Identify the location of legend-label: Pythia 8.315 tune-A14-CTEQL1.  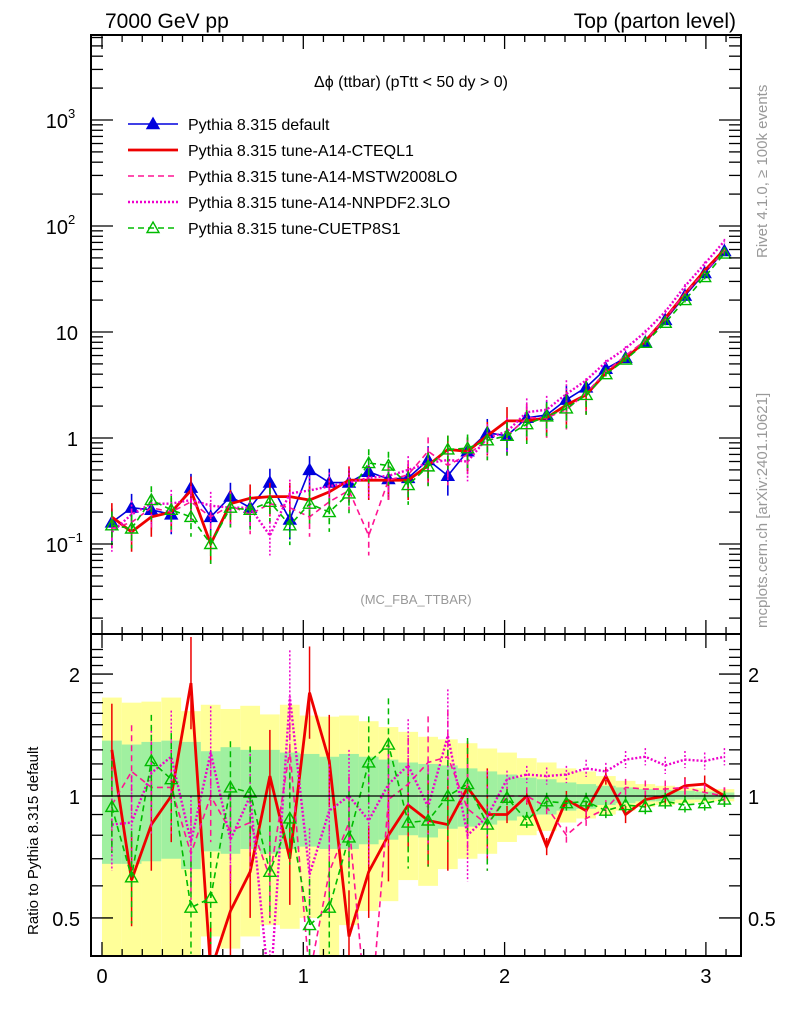
(301, 151).